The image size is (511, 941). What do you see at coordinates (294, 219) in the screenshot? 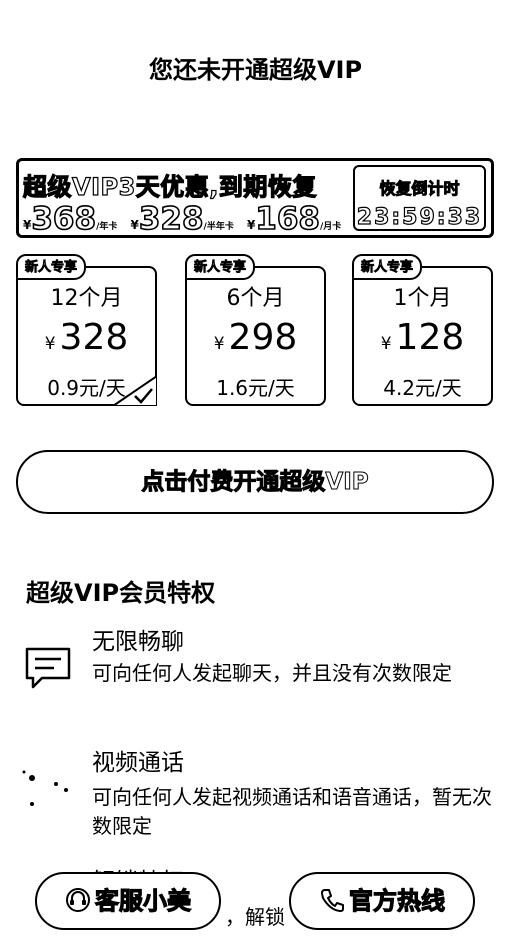
I see `promo-price-month: ¥168/月卡` at bounding box center [294, 219].